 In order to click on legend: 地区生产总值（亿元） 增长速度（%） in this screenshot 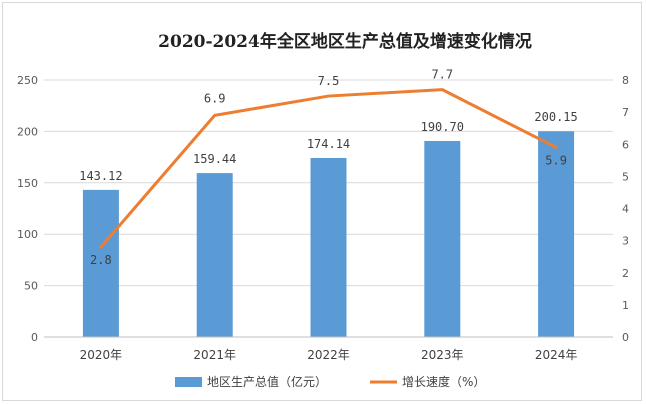, I will do `click(330, 381)`.